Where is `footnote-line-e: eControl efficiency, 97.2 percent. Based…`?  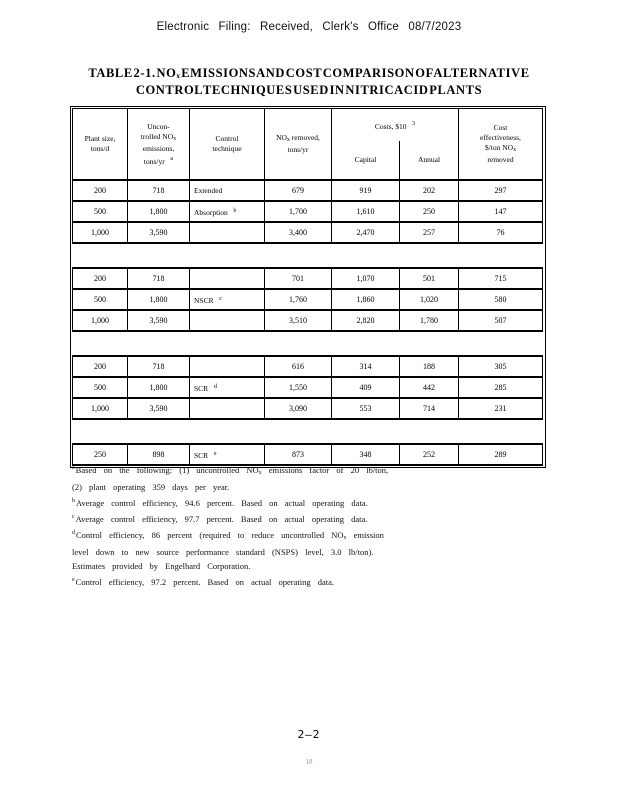
footnote-line-e: eControl efficiency, 97.2 percent. Based… is located at coordinates (203, 582).